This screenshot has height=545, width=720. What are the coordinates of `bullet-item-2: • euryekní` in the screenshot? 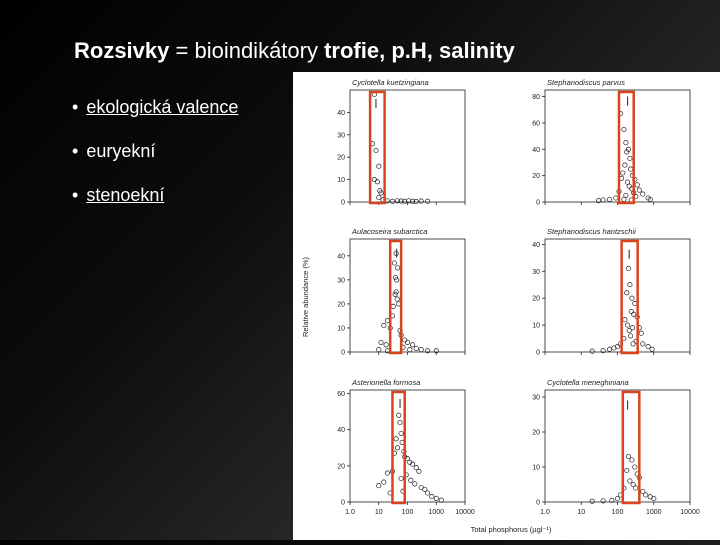 It's located at (155, 160).